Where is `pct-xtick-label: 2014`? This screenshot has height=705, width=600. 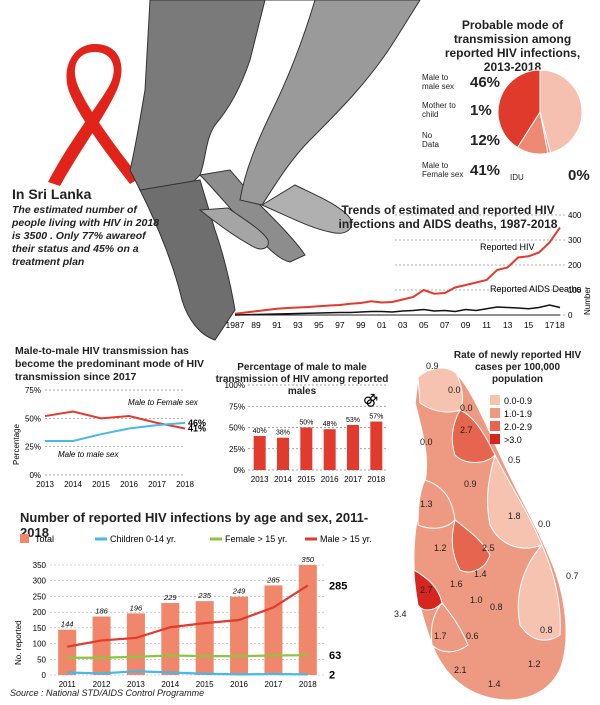 pct-xtick-label: 2014 is located at coordinates (283, 479).